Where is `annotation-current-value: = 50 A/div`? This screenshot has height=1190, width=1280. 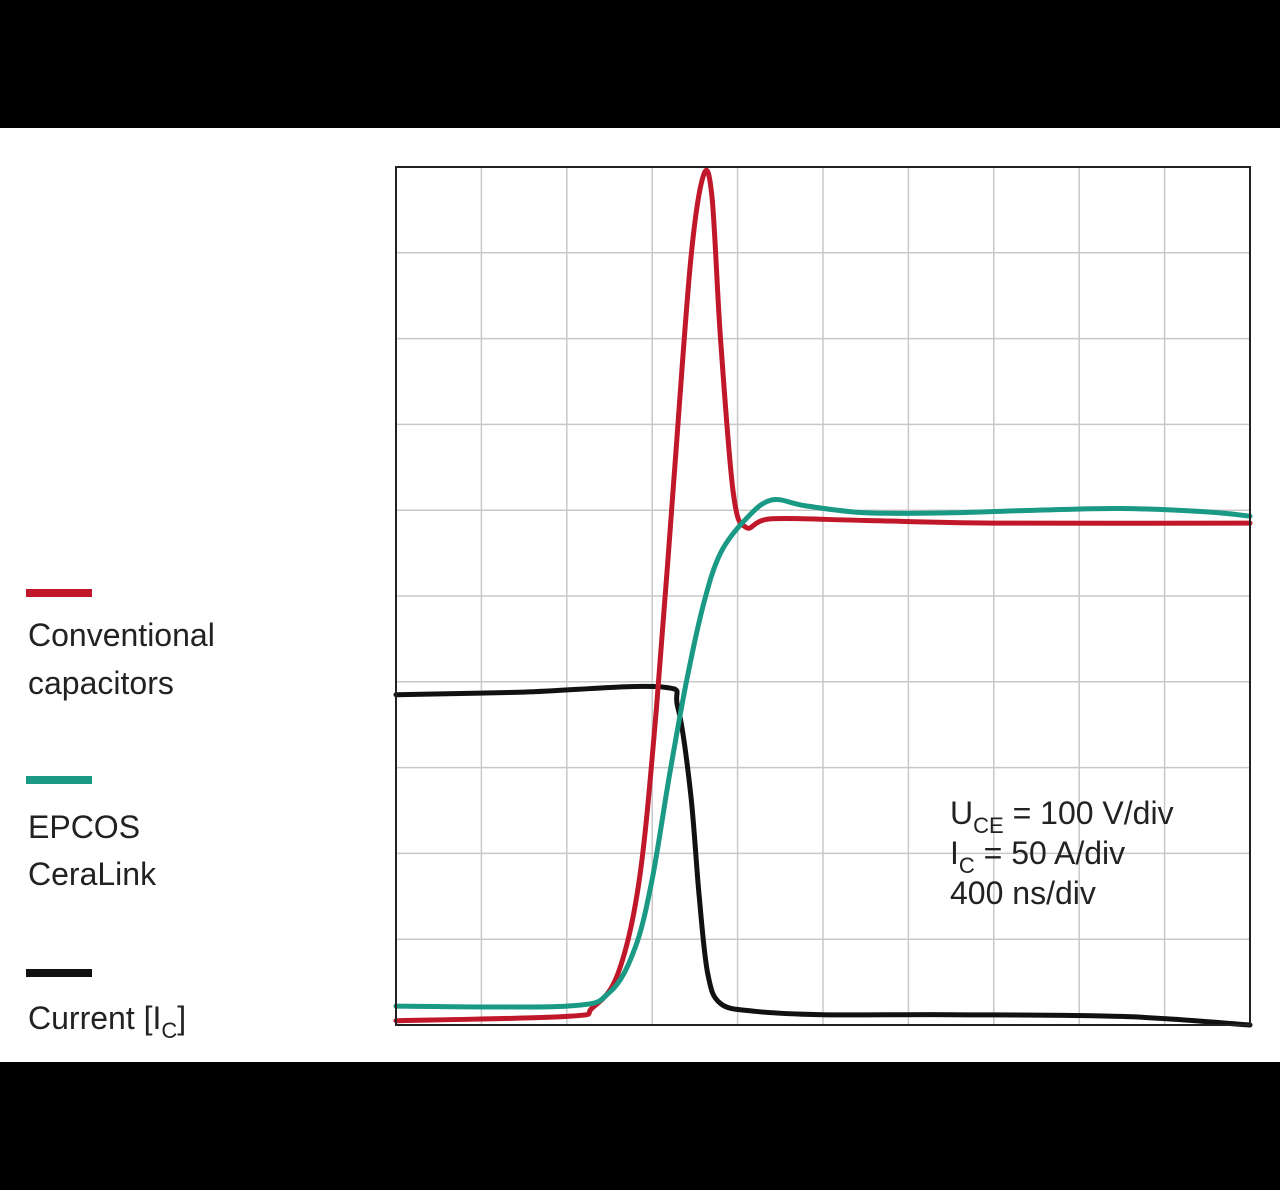 annotation-current-value: = 50 A/div is located at coordinates (1050, 853).